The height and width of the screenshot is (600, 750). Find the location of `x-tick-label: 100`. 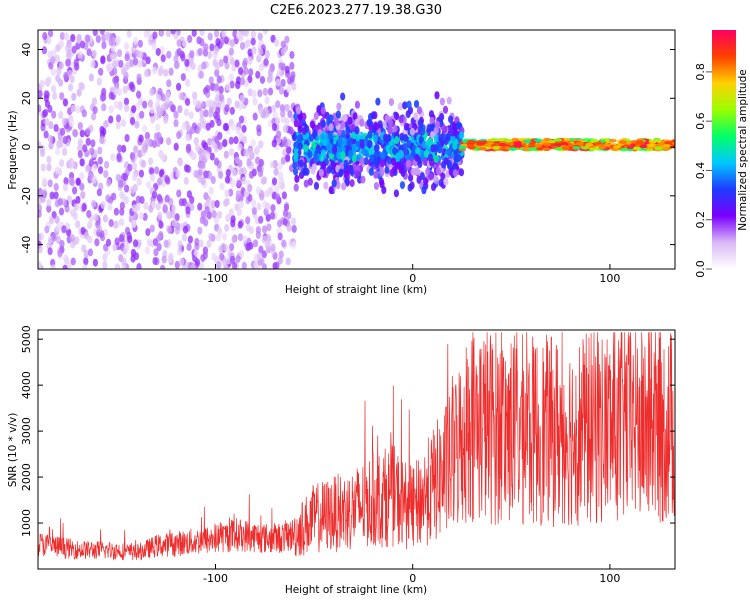

x-tick-label: 100 is located at coordinates (609, 578).